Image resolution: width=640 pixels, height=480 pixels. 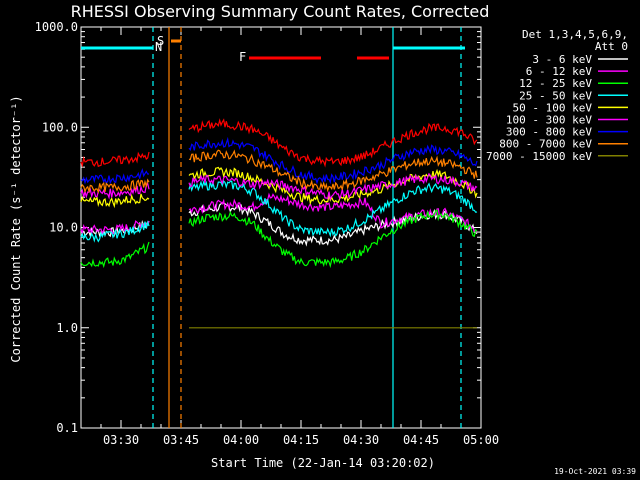 I want to click on x-tick-label: 04:15, so click(x=301, y=440).